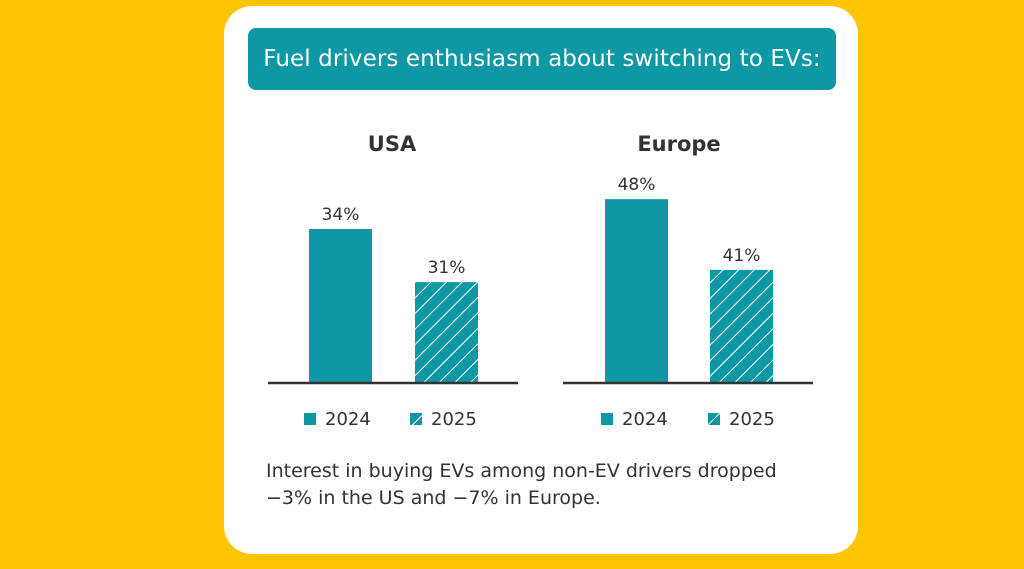 Image resolution: width=1024 pixels, height=569 pixels. I want to click on value-label: 31%, so click(447, 268).